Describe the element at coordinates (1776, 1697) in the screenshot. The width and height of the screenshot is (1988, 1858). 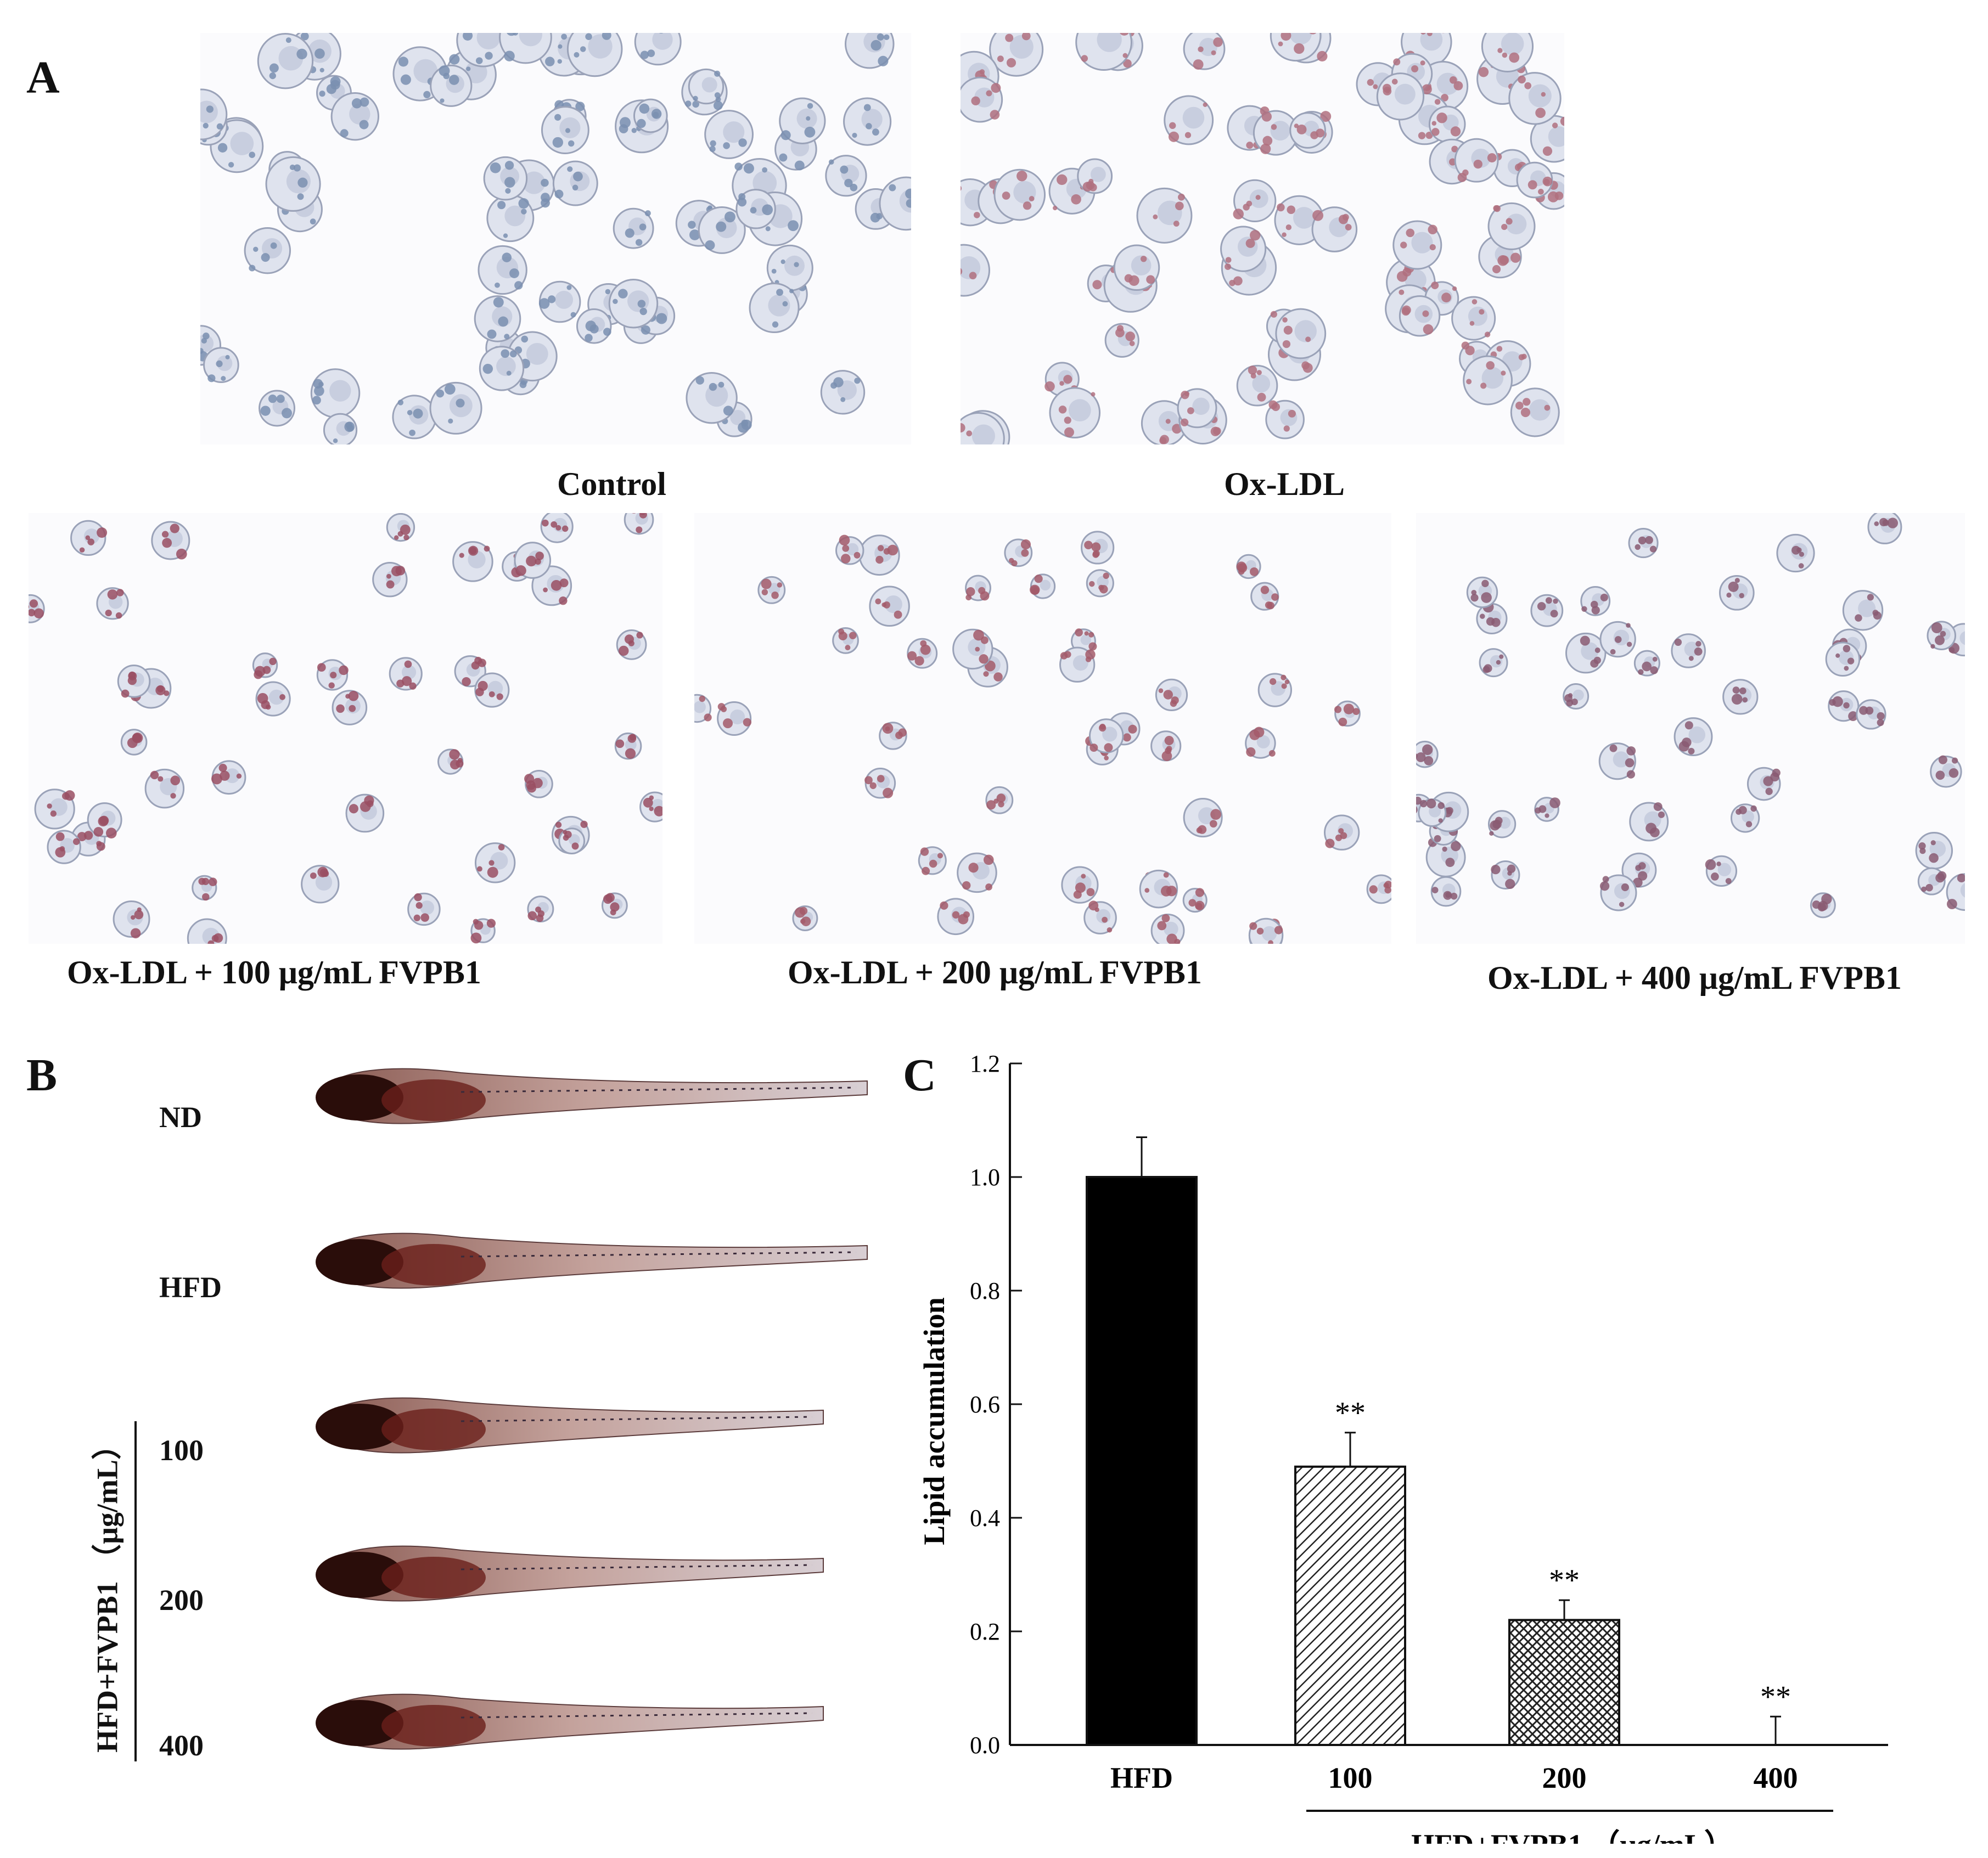
I see `significance-marker: **` at that location.